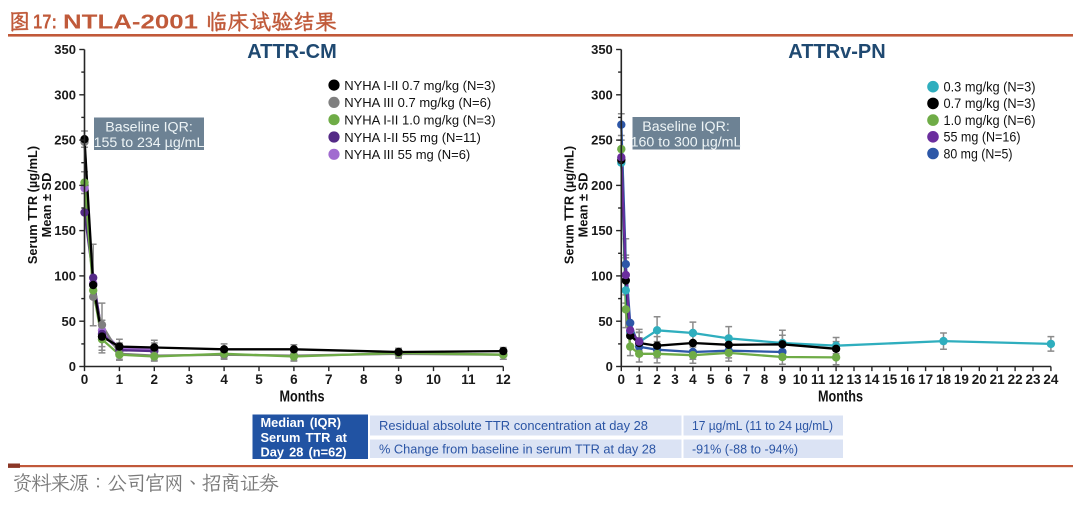  What do you see at coordinates (944, 379) in the screenshot?
I see `svg-text: 18` at bounding box center [944, 379].